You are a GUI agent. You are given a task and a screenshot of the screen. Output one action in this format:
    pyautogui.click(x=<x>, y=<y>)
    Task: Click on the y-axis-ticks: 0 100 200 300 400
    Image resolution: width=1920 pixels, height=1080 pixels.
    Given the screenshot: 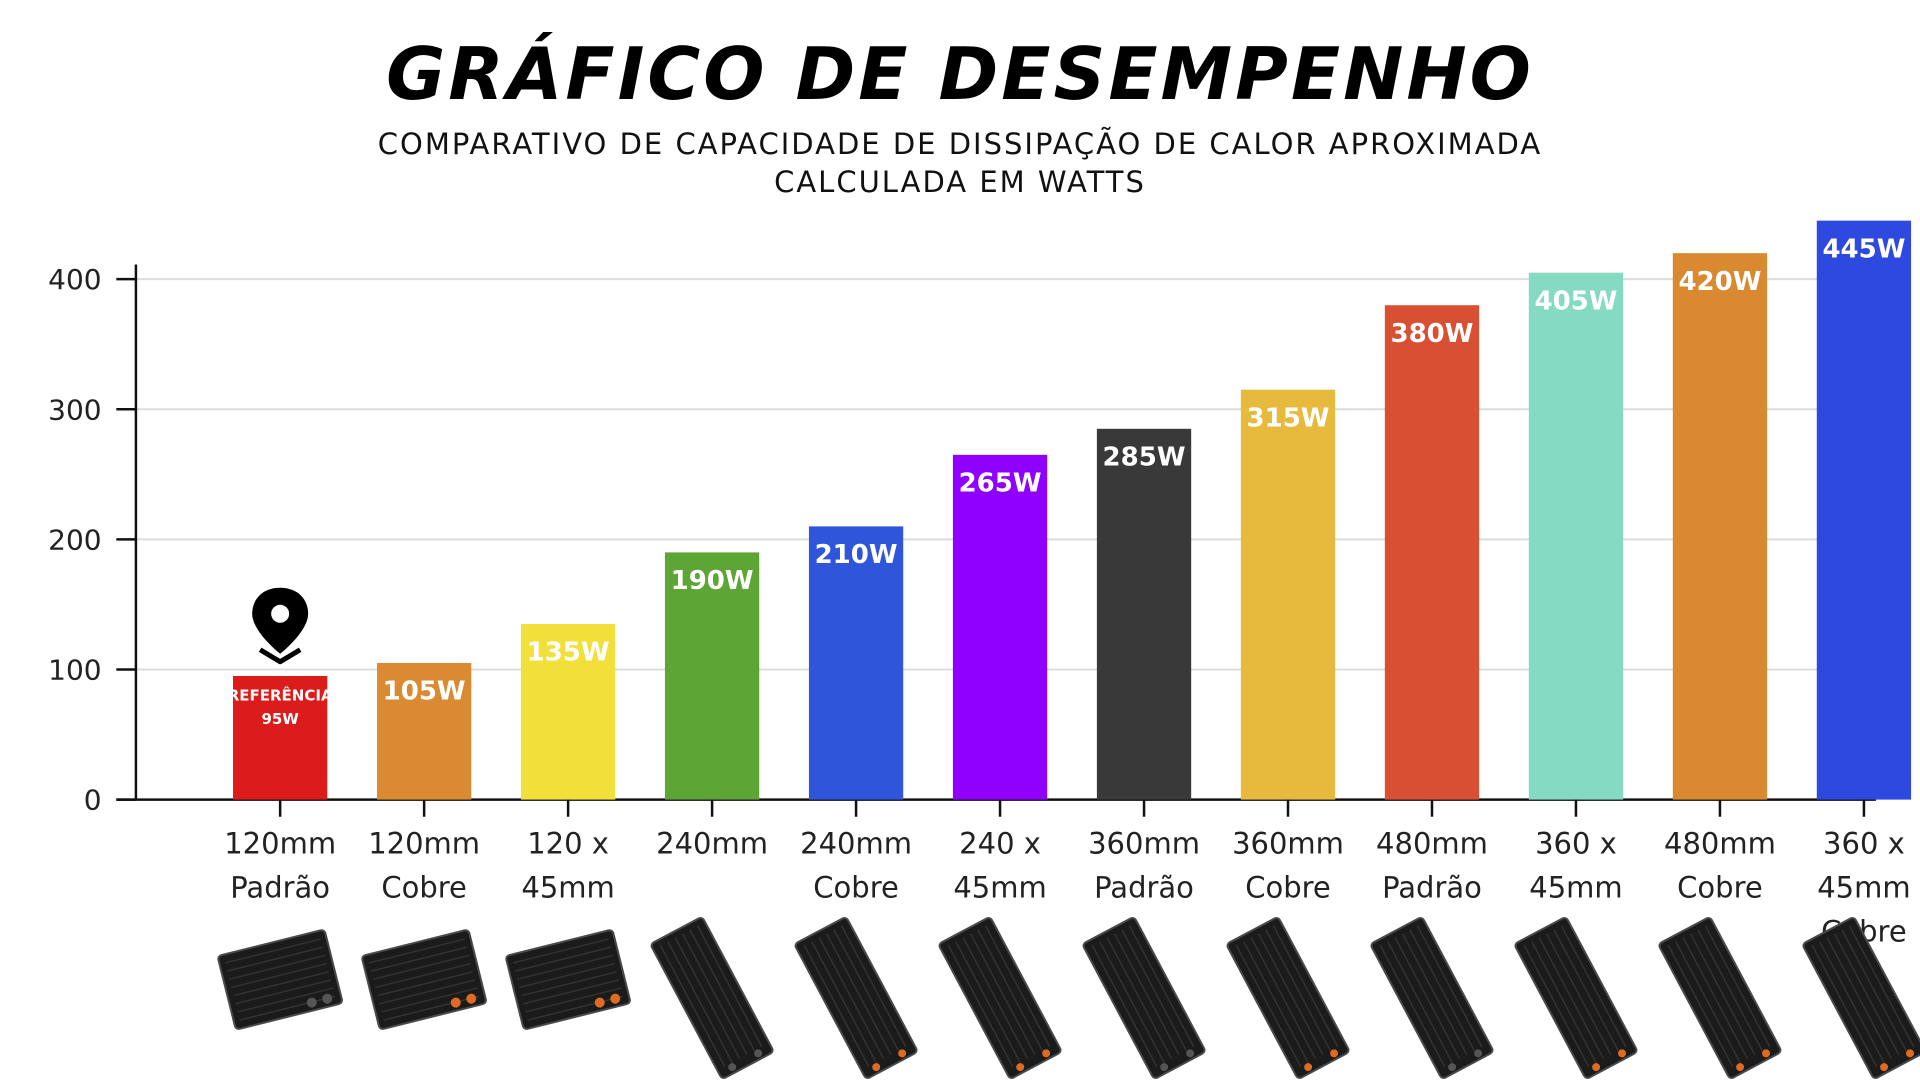 What is the action you would take?
    pyautogui.click(x=92, y=540)
    